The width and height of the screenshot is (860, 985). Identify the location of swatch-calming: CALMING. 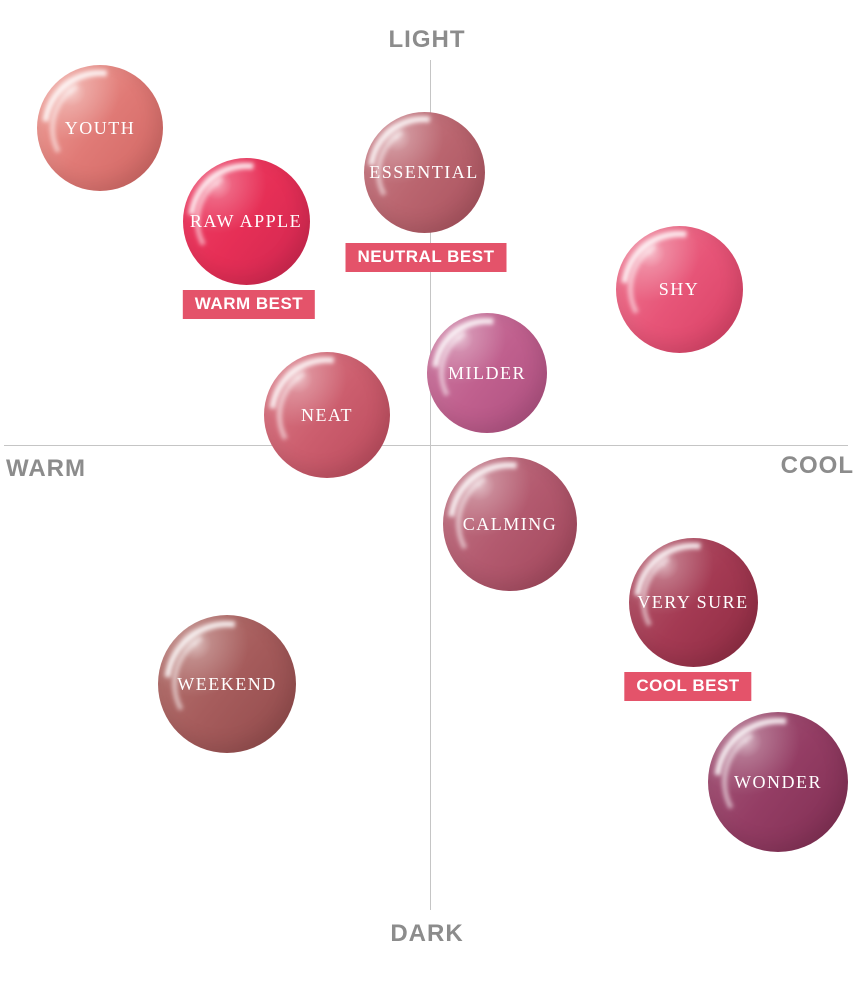
(510, 524).